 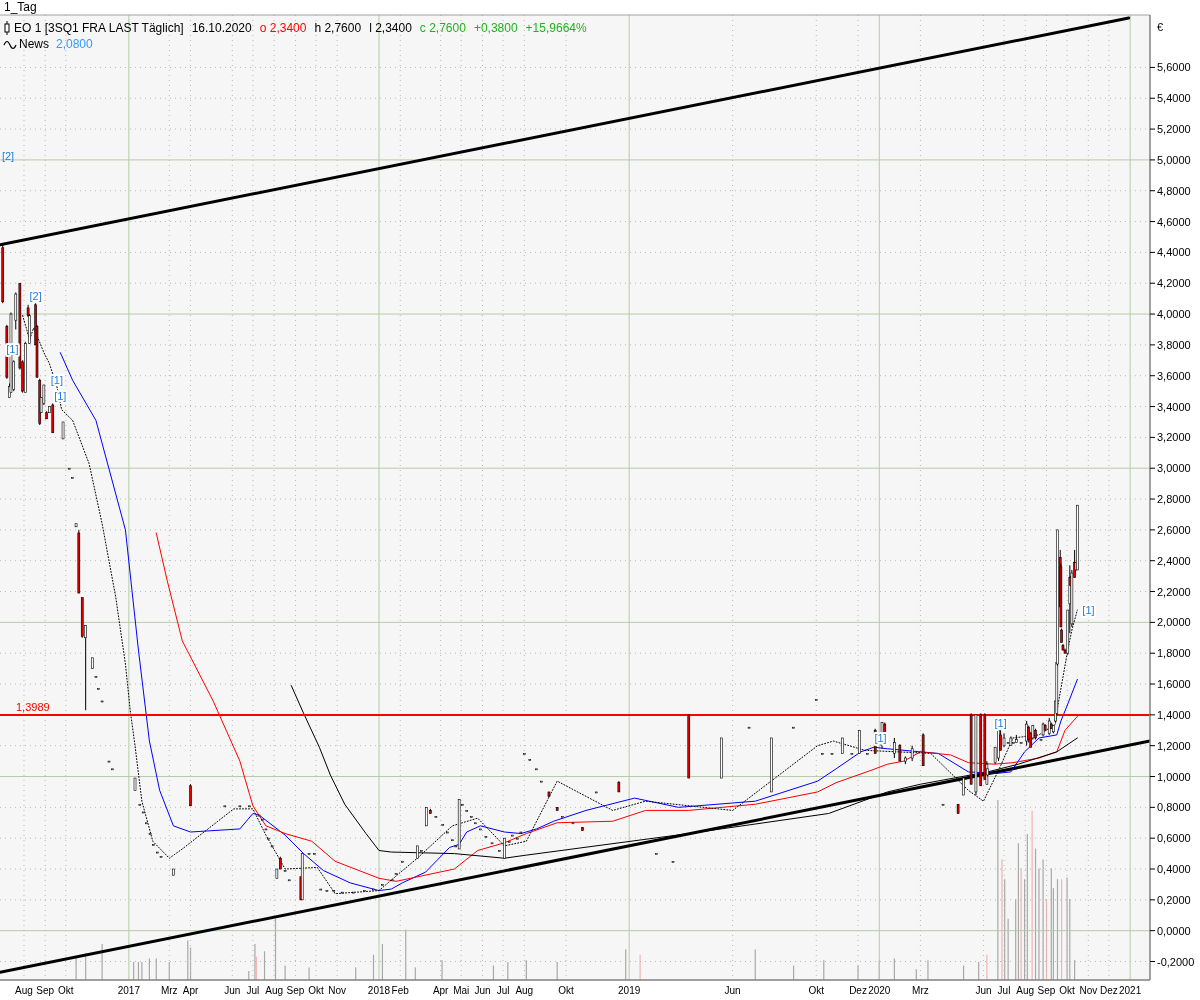 What do you see at coordinates (338, 28) in the screenshot?
I see `annotation: h 2,7600` at bounding box center [338, 28].